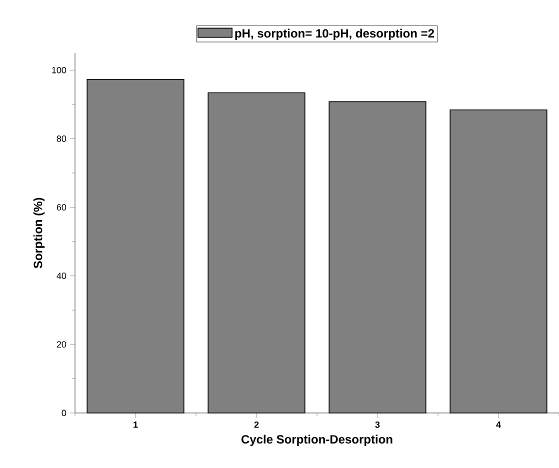 This screenshot has height=468, width=559. I want to click on y-tick-label: 40, so click(61, 276).